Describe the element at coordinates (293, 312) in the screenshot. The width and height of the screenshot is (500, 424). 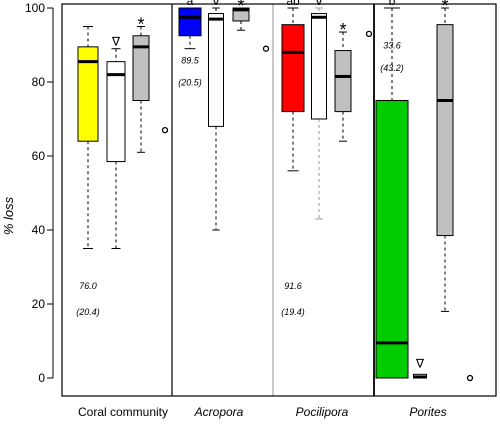
I see `sd-annotation: (19.4)` at that location.